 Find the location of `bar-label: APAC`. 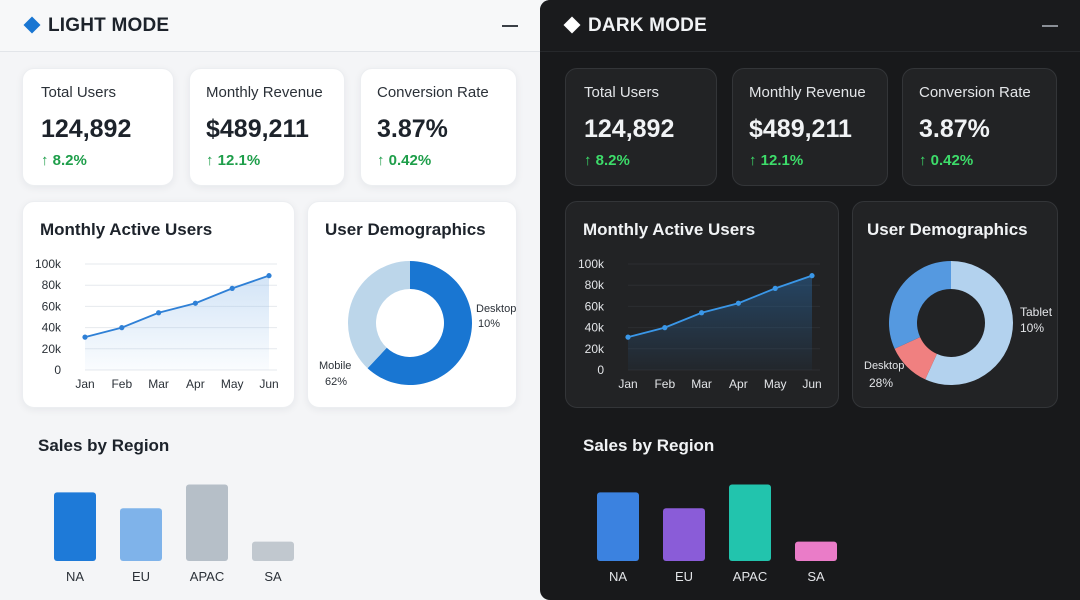

bar-label: APAC is located at coordinates (207, 576).